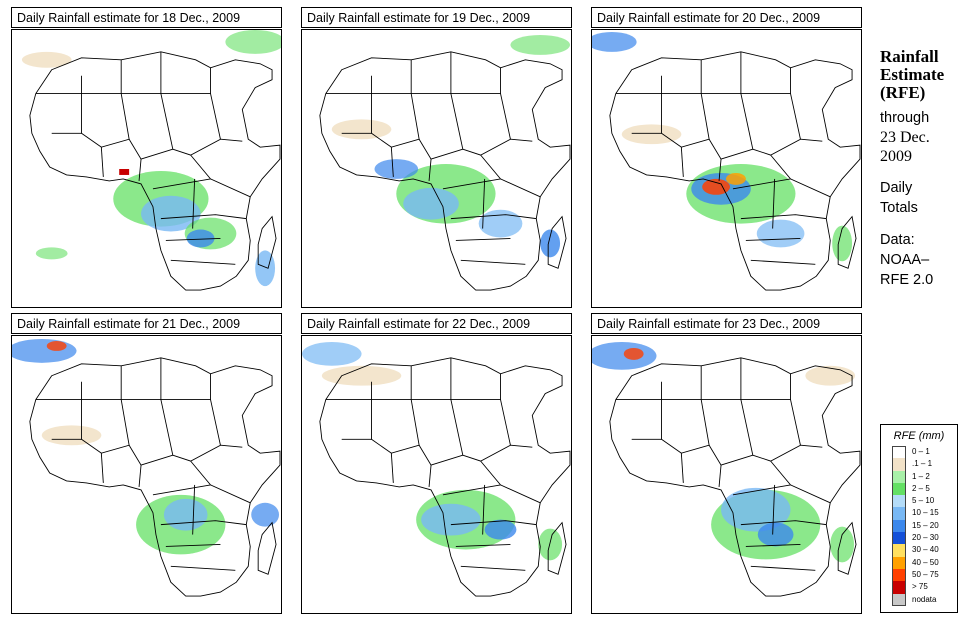 This screenshot has height=626, width=967. Describe the element at coordinates (925, 574) in the screenshot. I see `legend-label: 50 – 75` at that location.